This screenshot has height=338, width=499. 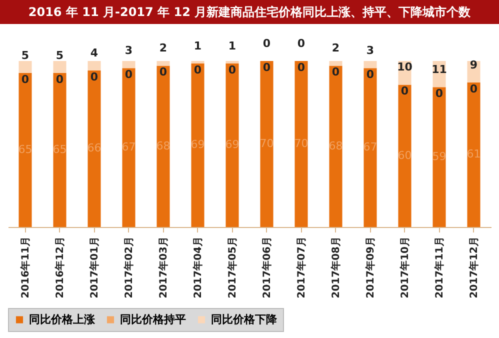 I want to click on data-label: 11, so click(x=439, y=69).